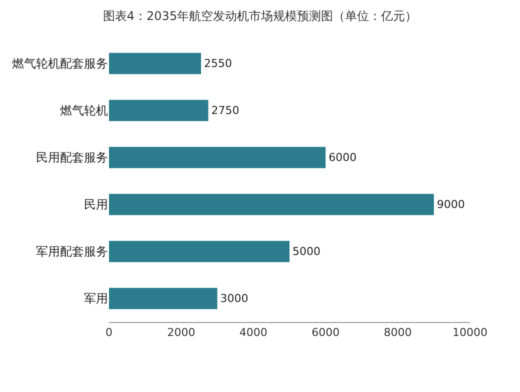 The height and width of the screenshot is (392, 520). What do you see at coordinates (306, 251) in the screenshot?
I see `data-label: 5000` at bounding box center [306, 251].